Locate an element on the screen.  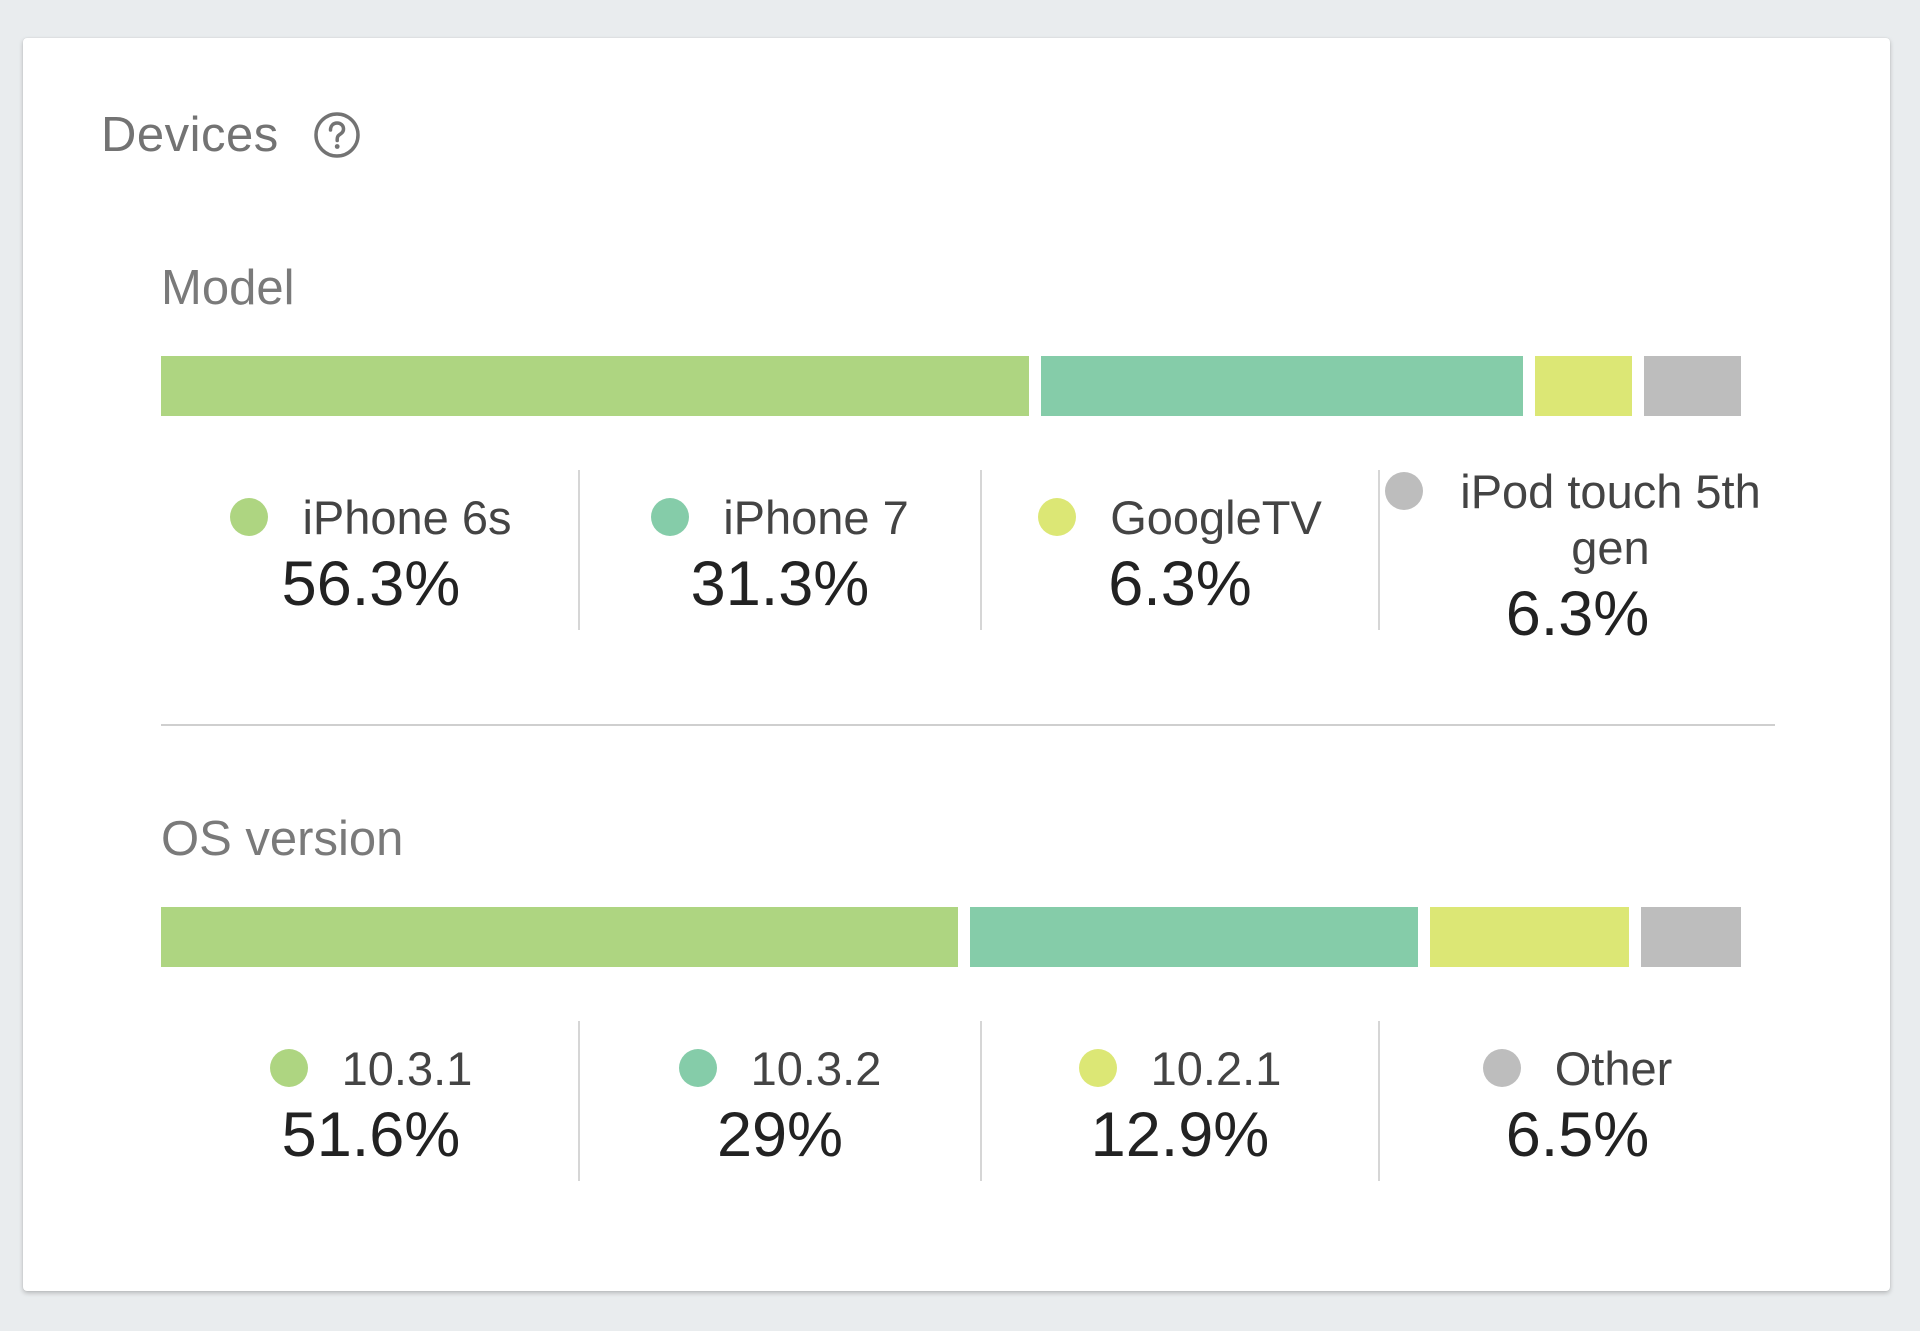
legend-label: GoogleTV is located at coordinates (1216, 517).